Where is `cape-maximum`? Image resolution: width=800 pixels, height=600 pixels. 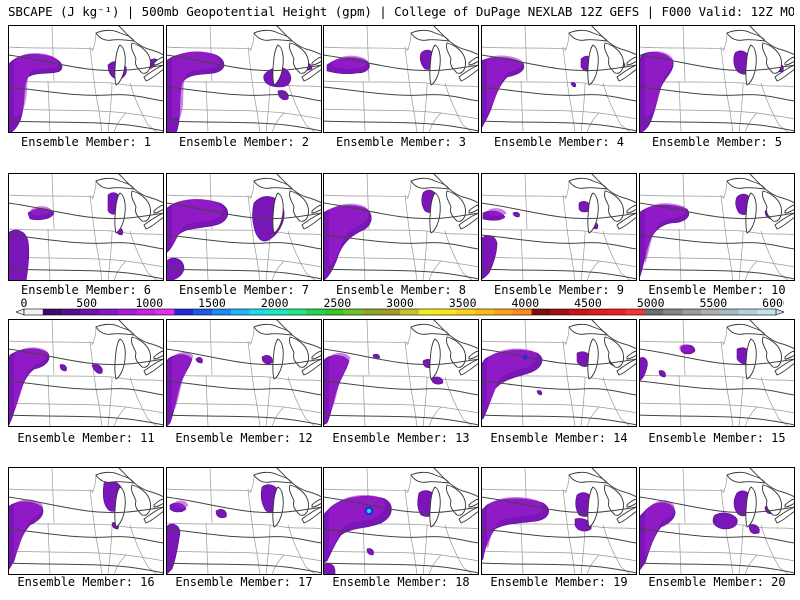
cape-maximum is located at coordinates (369, 511).